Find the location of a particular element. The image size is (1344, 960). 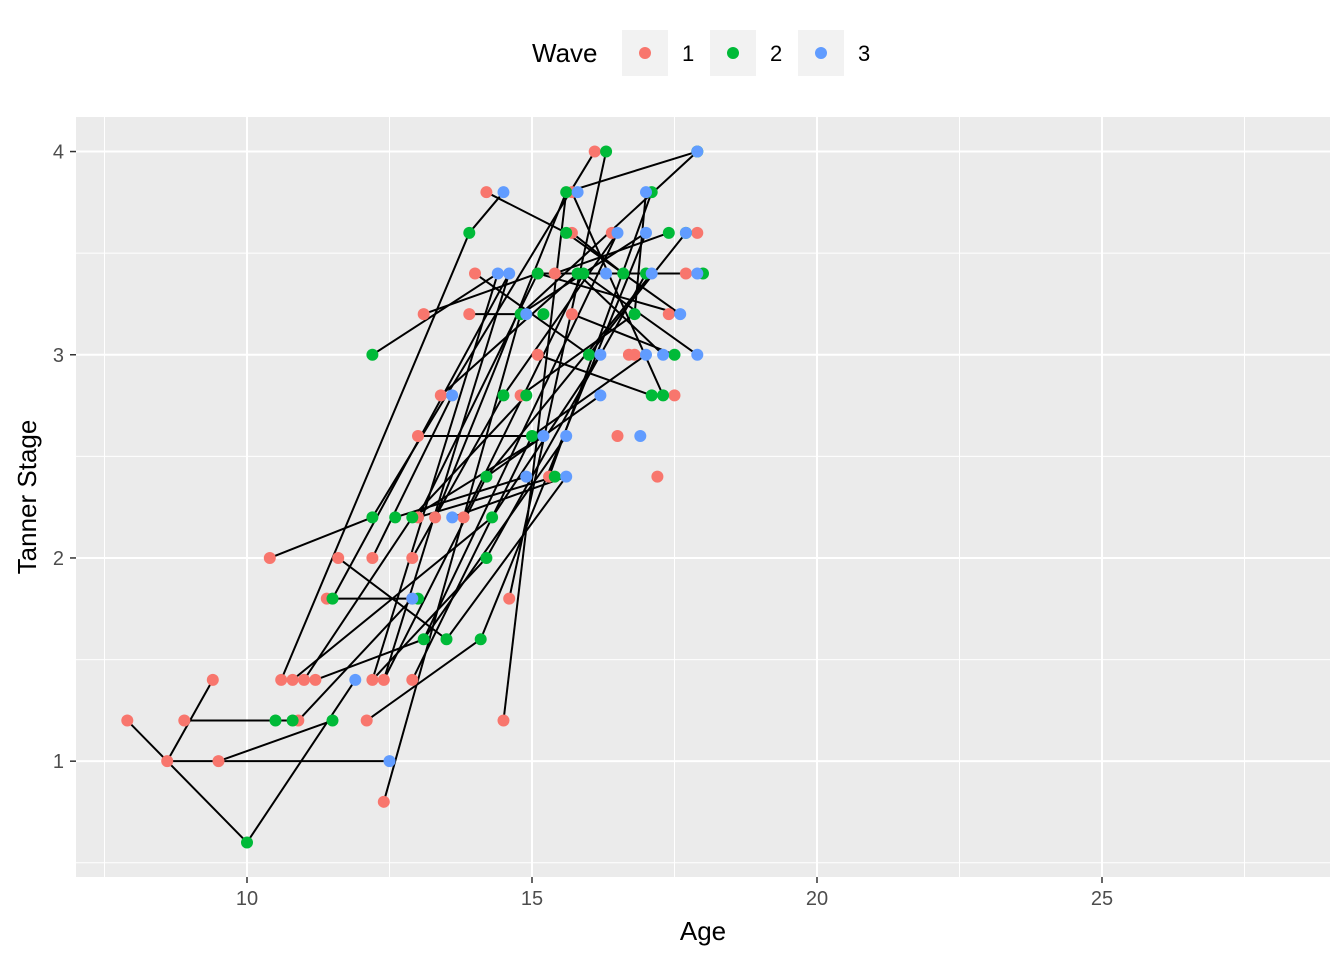

y-axis: 1 2 3 4 is located at coordinates (64, 457).